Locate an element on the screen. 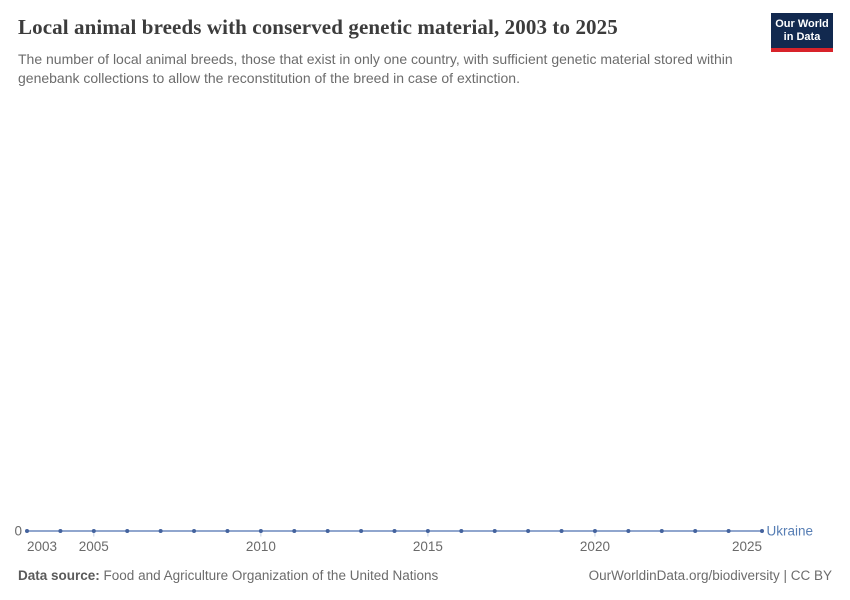  x-axis-label: 2005 is located at coordinates (94, 546).